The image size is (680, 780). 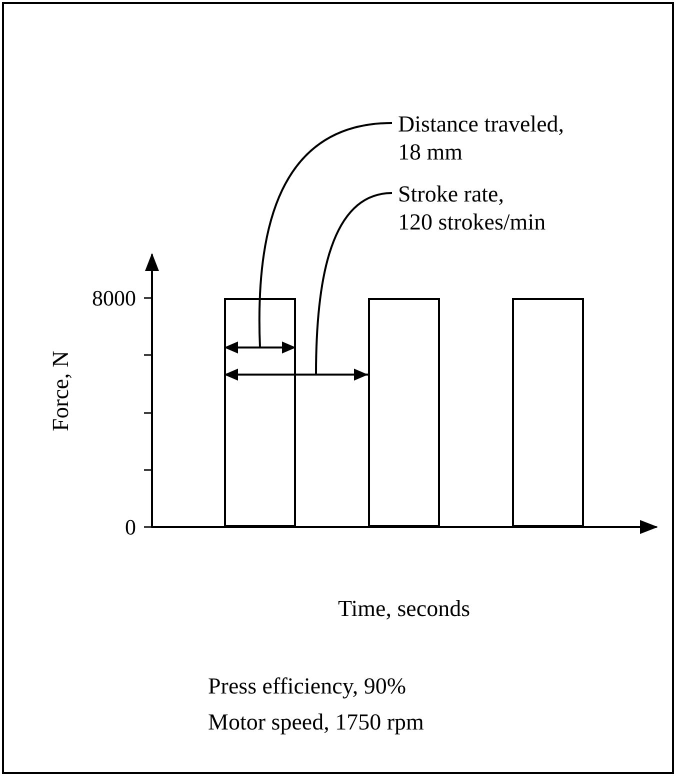 What do you see at coordinates (472, 208) in the screenshot?
I see `text: Stroke rate, 120 strokes/min` at bounding box center [472, 208].